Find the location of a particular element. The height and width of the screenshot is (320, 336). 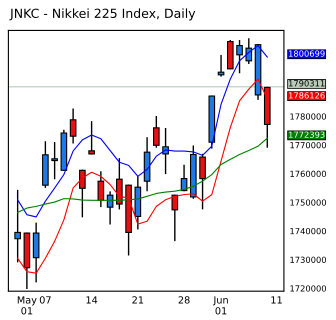

y-tick-label: 1750000 is located at coordinates (308, 202).